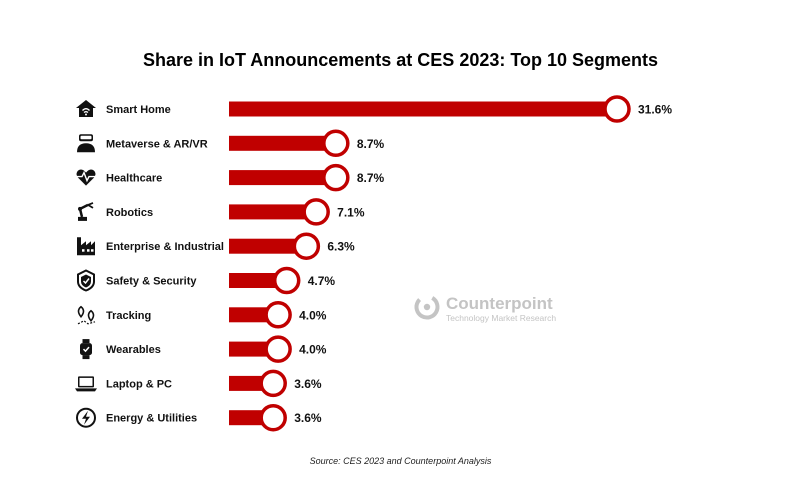 Image resolution: width=801 pixels, height=485 pixels. Describe the element at coordinates (86, 315) in the screenshot. I see `location-pins-icon` at that location.